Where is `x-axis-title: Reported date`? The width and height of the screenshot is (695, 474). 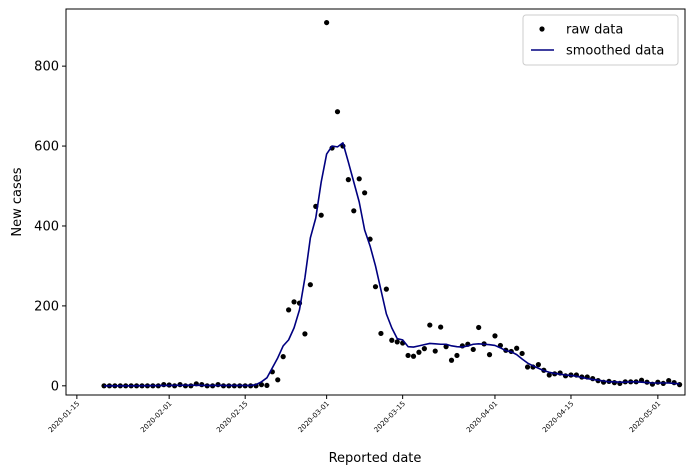 x-axis-title: Reported date is located at coordinates (375, 458).